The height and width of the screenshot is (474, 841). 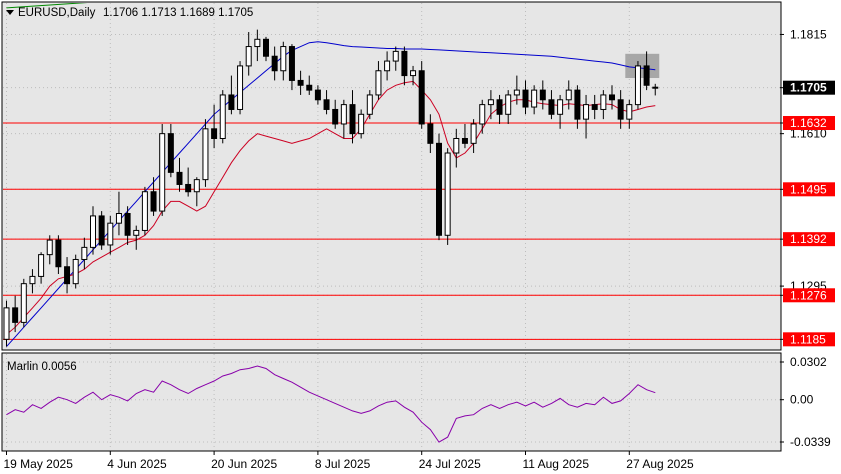 I want to click on level-label: 1.1276, so click(x=808, y=295).